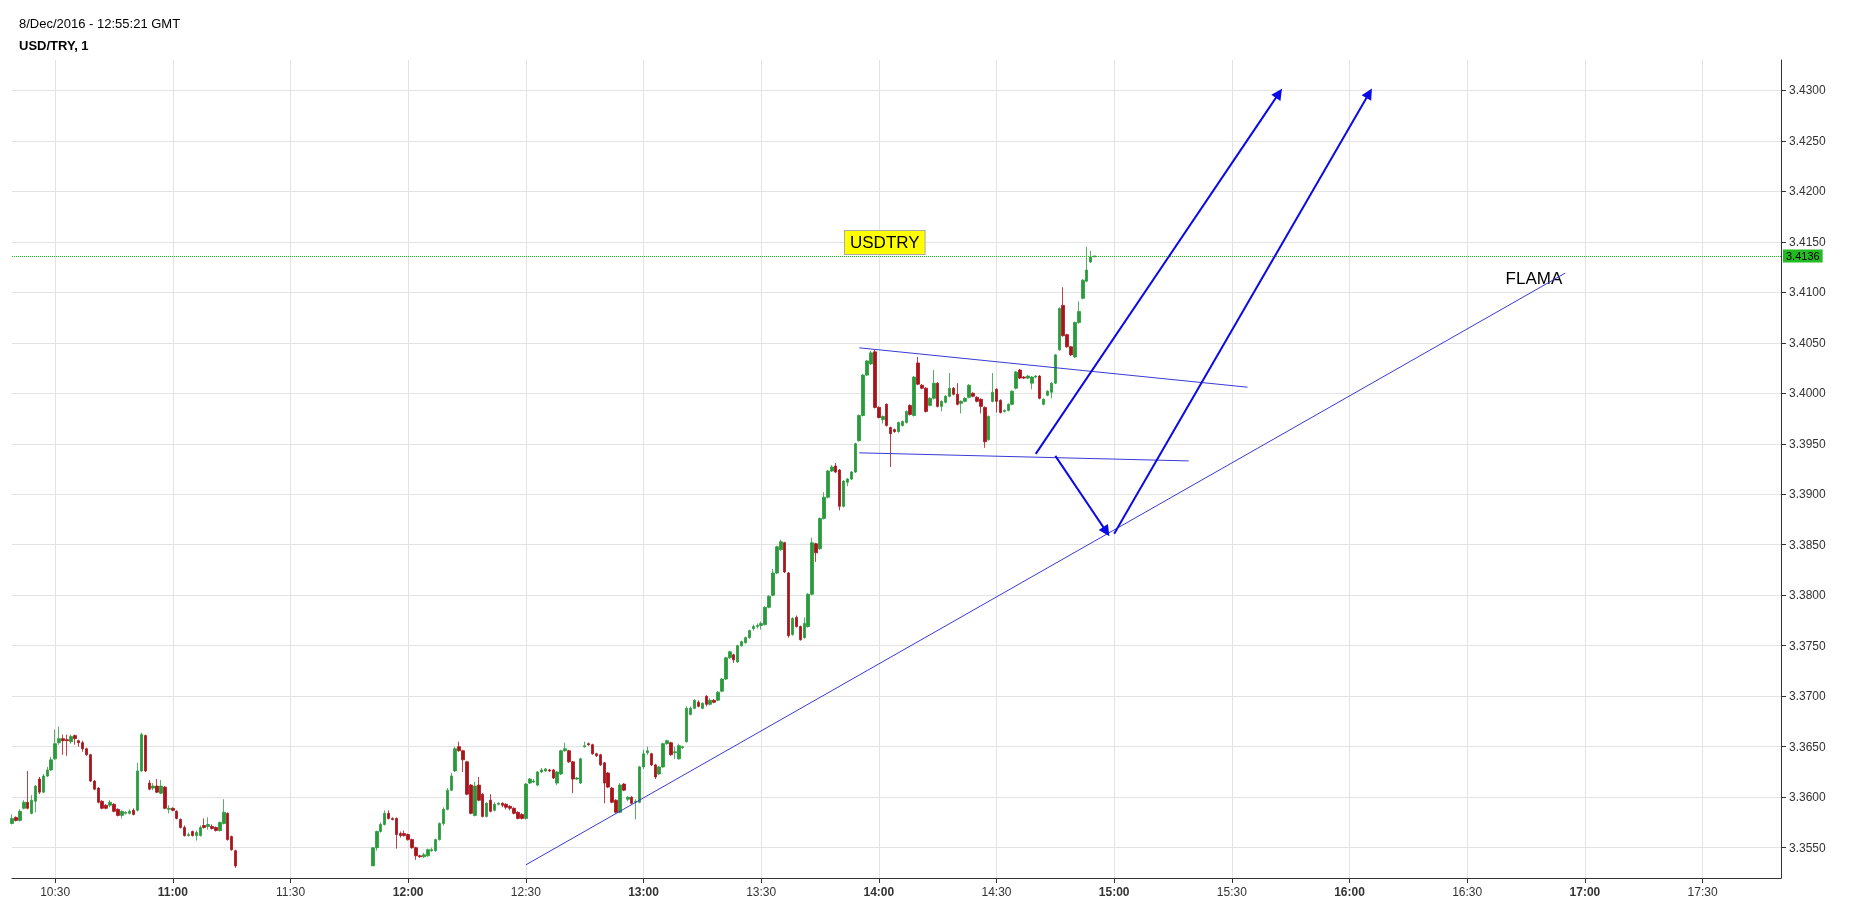 This screenshot has height=916, width=1851. What do you see at coordinates (879, 892) in the screenshot?
I see `x-tick-label: 14:00` at bounding box center [879, 892].